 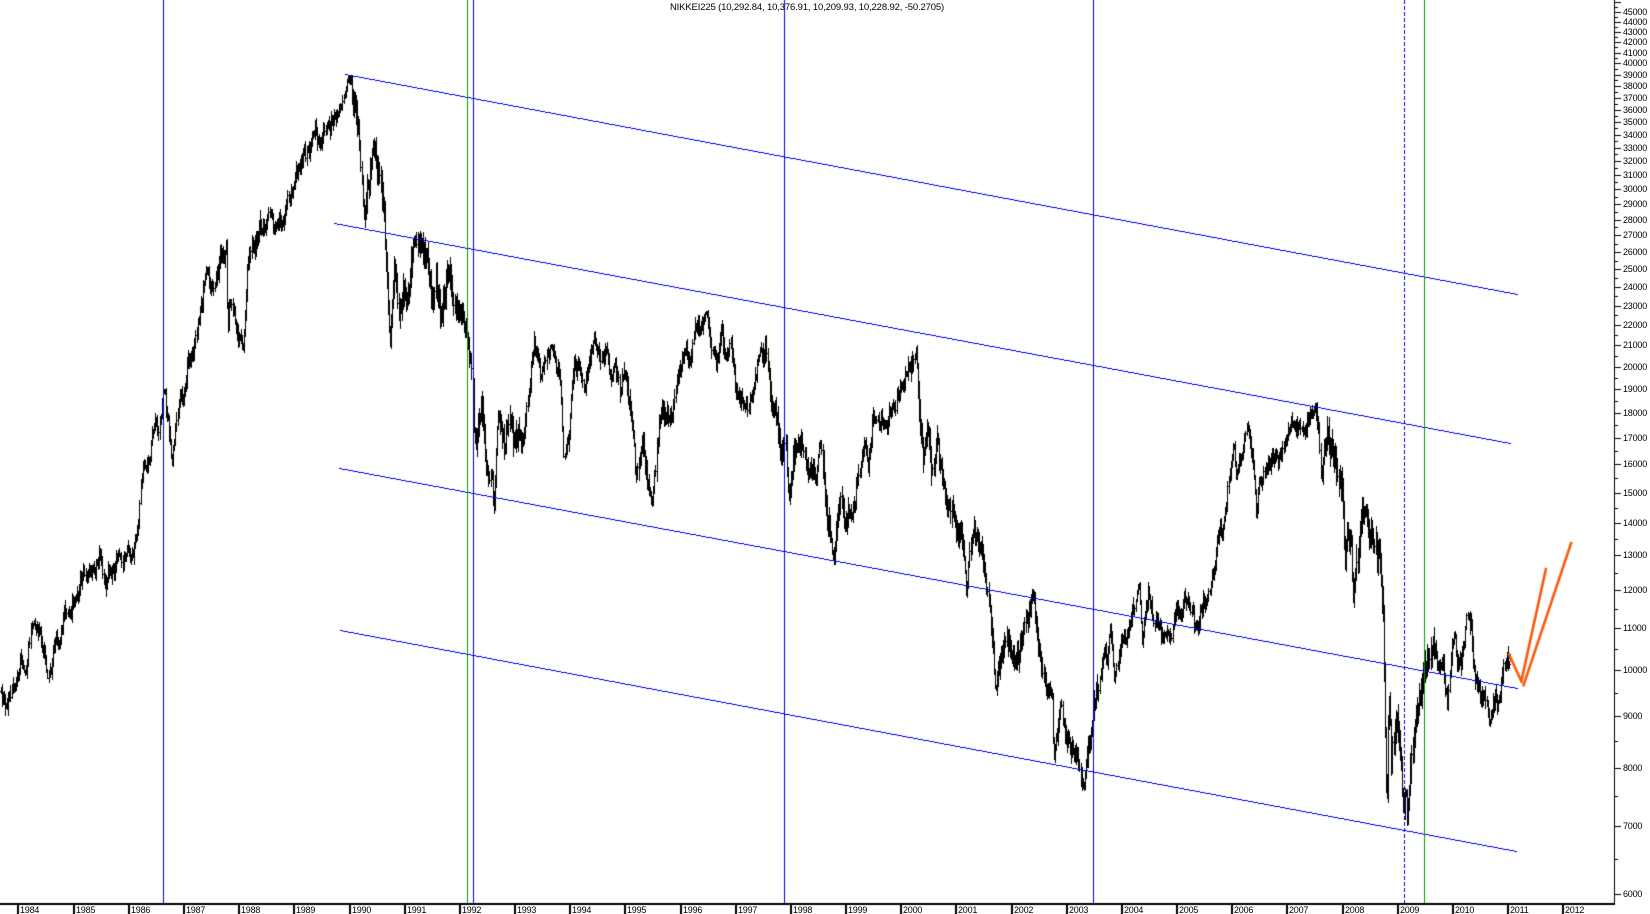 I want to click on y-axis-label-42000: 42000, so click(x=1635, y=42).